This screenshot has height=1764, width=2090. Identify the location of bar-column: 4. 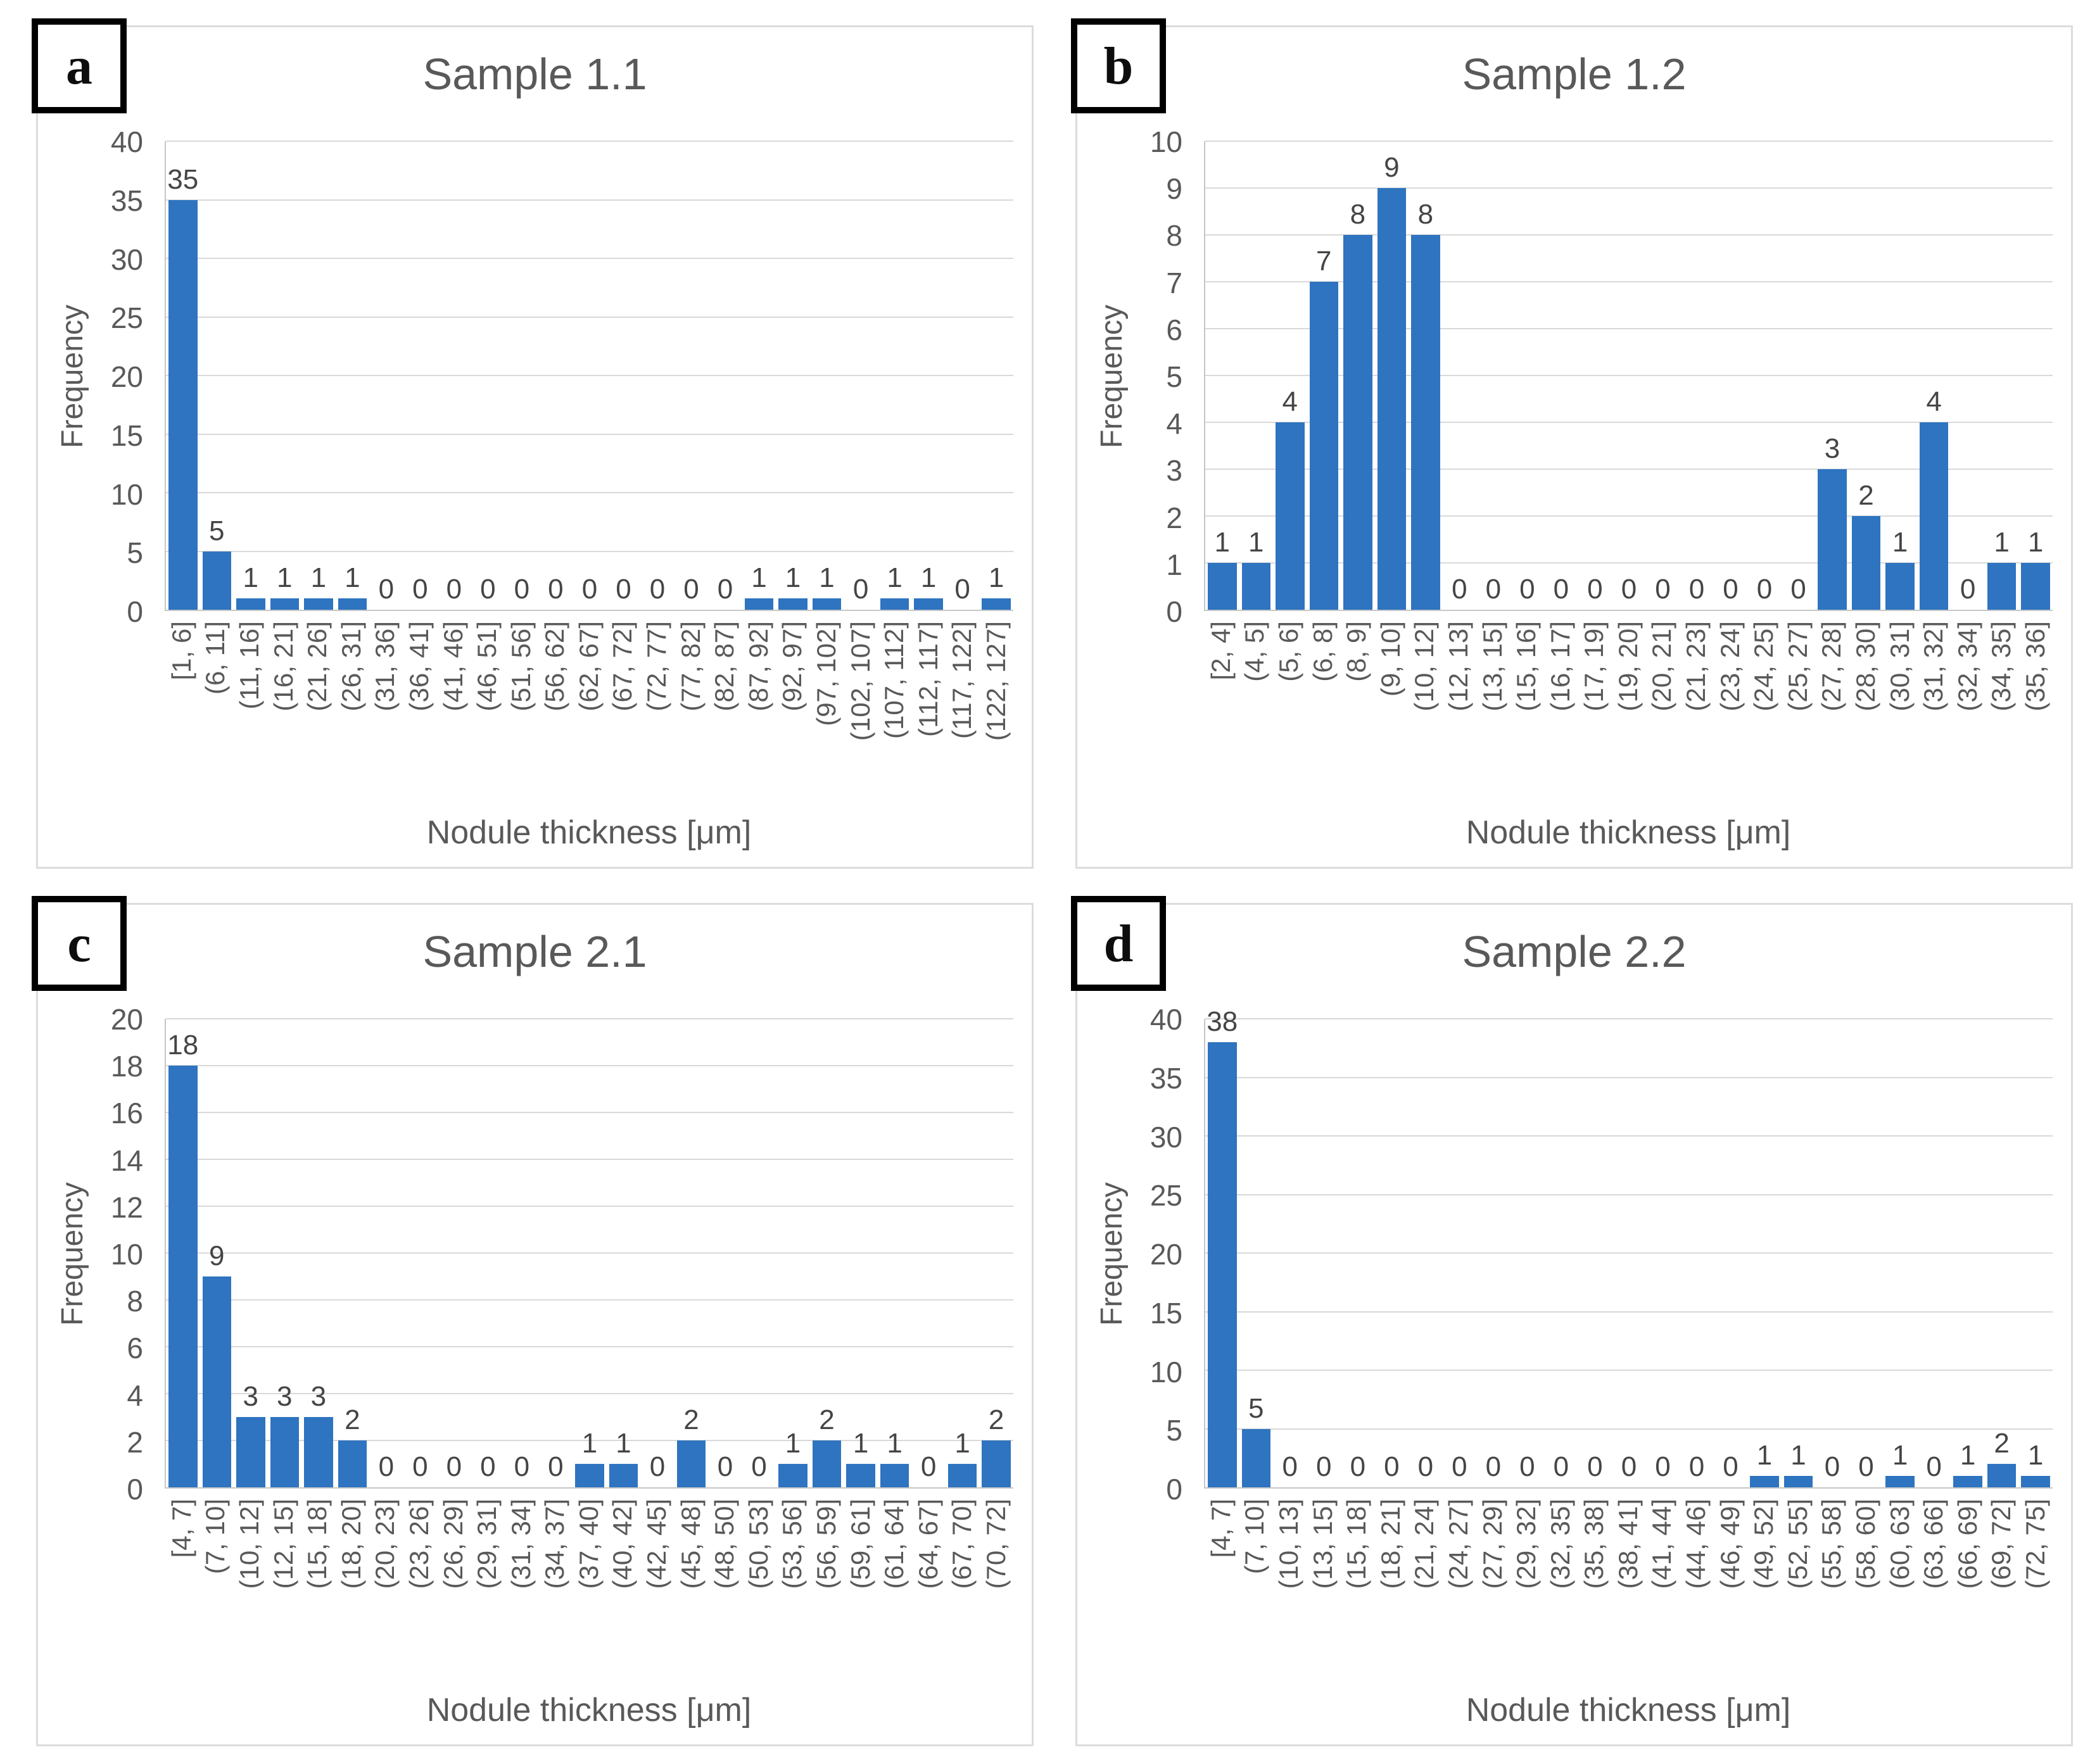
(1290, 375).